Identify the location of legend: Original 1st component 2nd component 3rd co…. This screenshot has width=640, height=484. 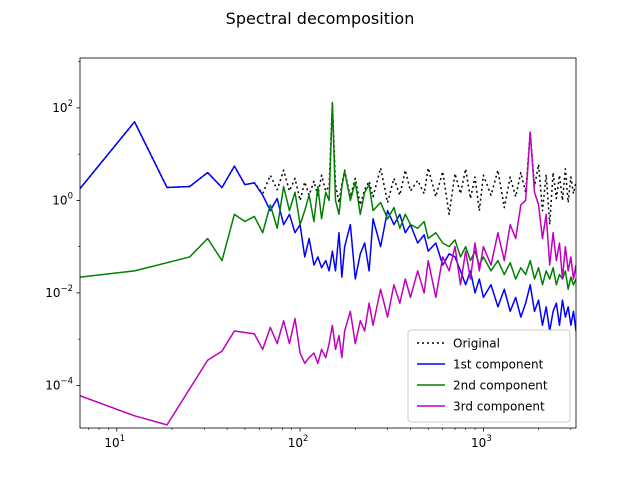
(489, 376).